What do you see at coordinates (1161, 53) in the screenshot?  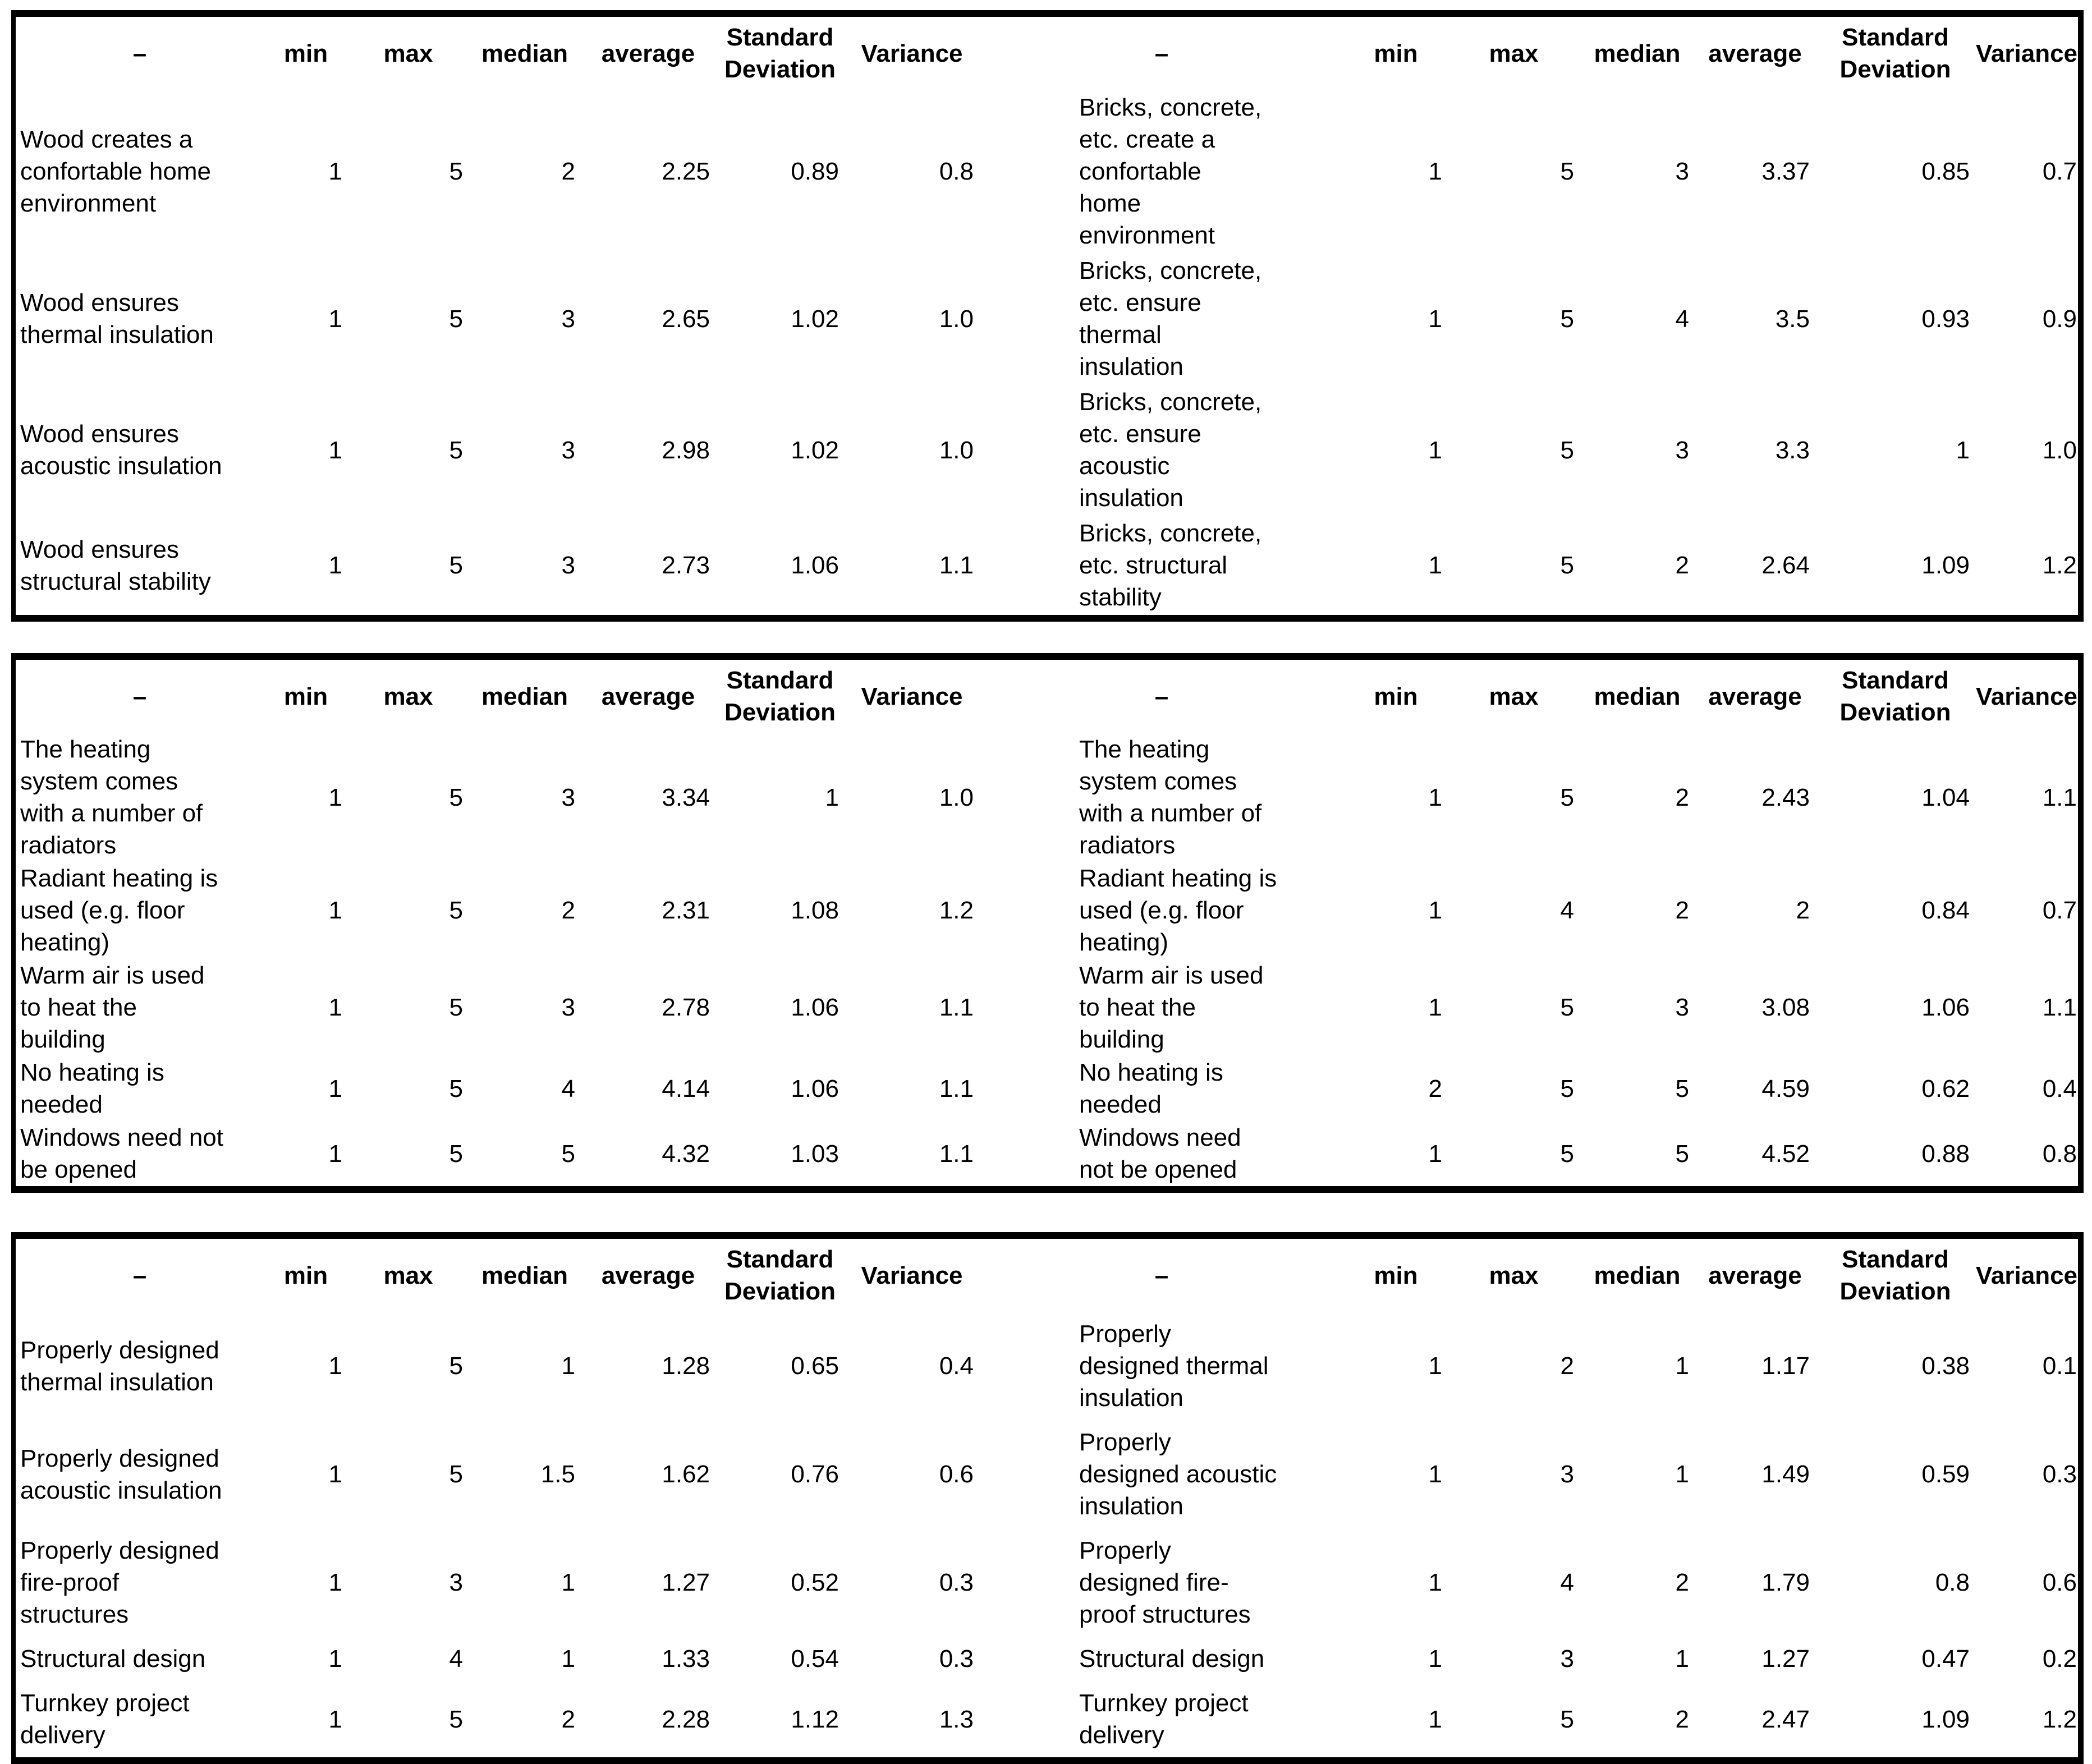 I see `col-header-label-right: –` at bounding box center [1161, 53].